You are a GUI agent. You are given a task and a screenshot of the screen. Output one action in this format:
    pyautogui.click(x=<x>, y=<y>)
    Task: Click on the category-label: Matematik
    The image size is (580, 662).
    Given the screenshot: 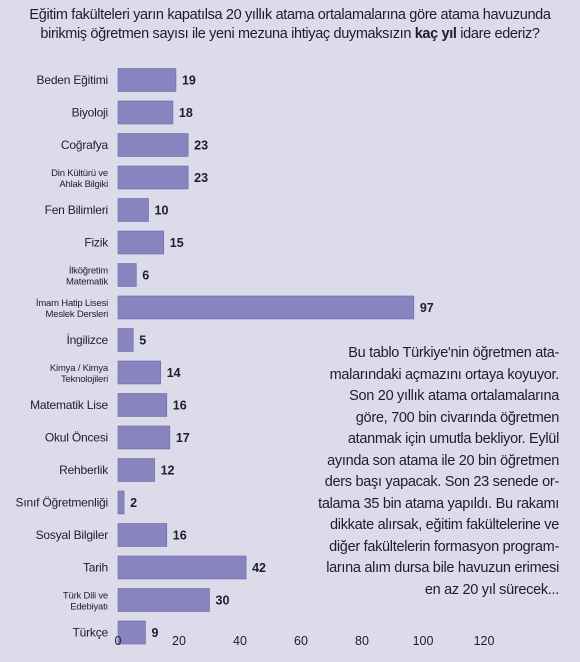 What is the action you would take?
    pyautogui.click(x=87, y=282)
    